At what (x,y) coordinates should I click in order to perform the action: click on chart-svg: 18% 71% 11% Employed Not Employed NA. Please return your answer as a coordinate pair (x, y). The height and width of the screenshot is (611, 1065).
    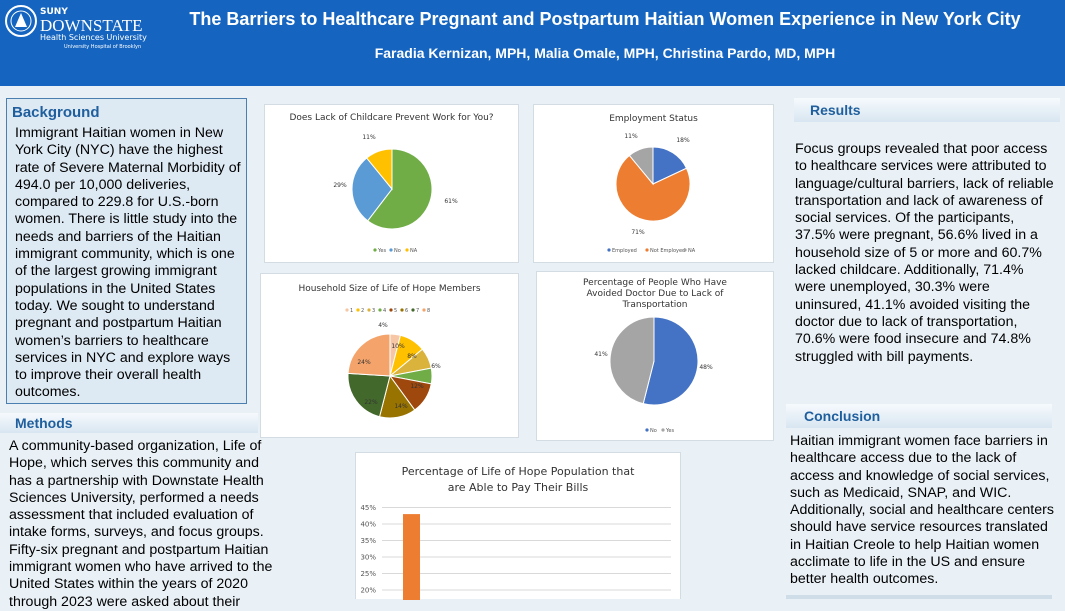
    Looking at the image, I should click on (651, 193).